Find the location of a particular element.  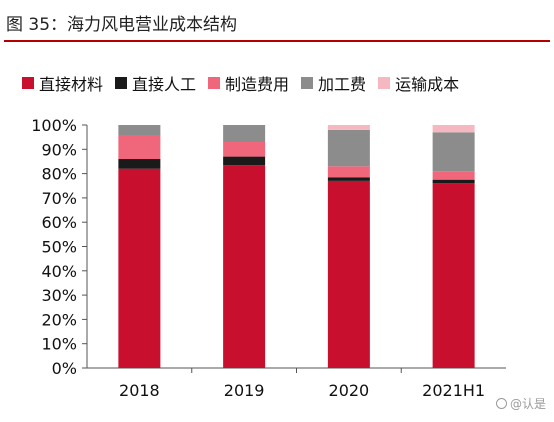

x-tick-label: 2019 is located at coordinates (244, 390).